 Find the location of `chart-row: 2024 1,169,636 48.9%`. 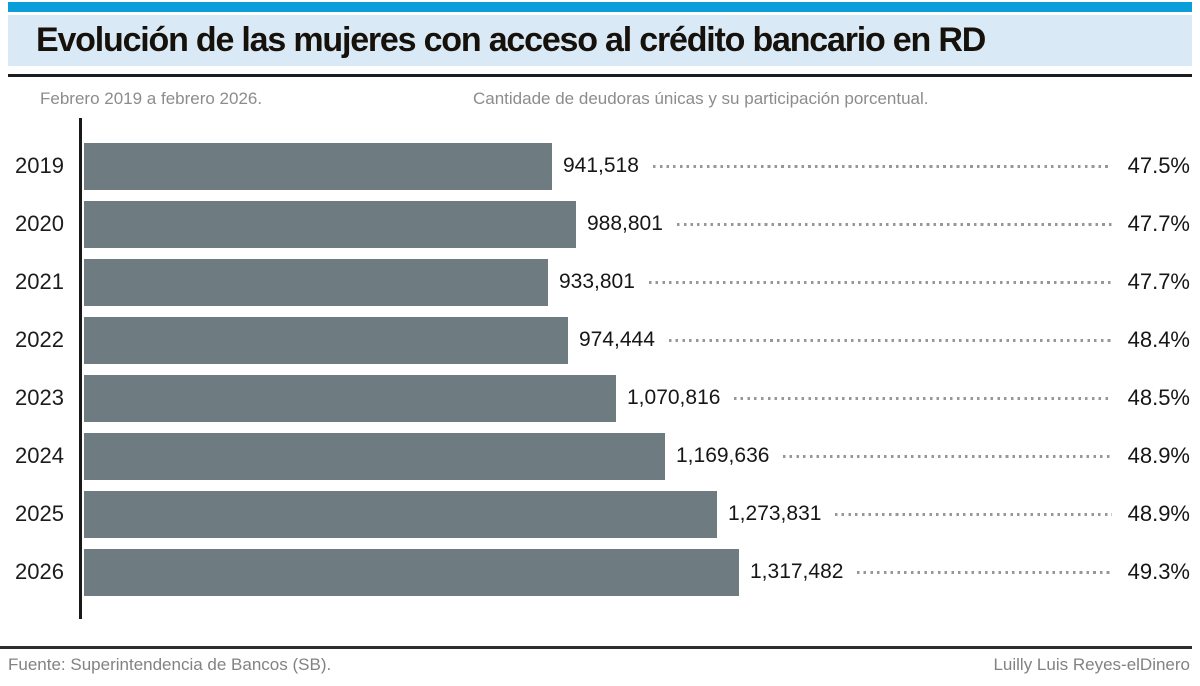

chart-row: 2024 1,169,636 48.9% is located at coordinates (600, 456).